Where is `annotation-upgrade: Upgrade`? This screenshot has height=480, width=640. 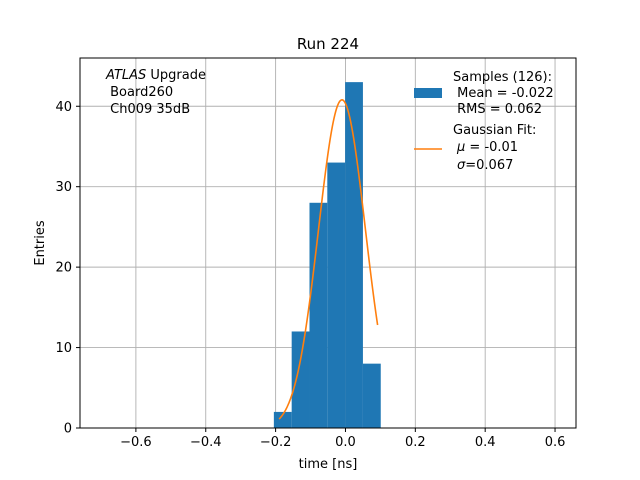 annotation-upgrade: Upgrade is located at coordinates (176, 75).